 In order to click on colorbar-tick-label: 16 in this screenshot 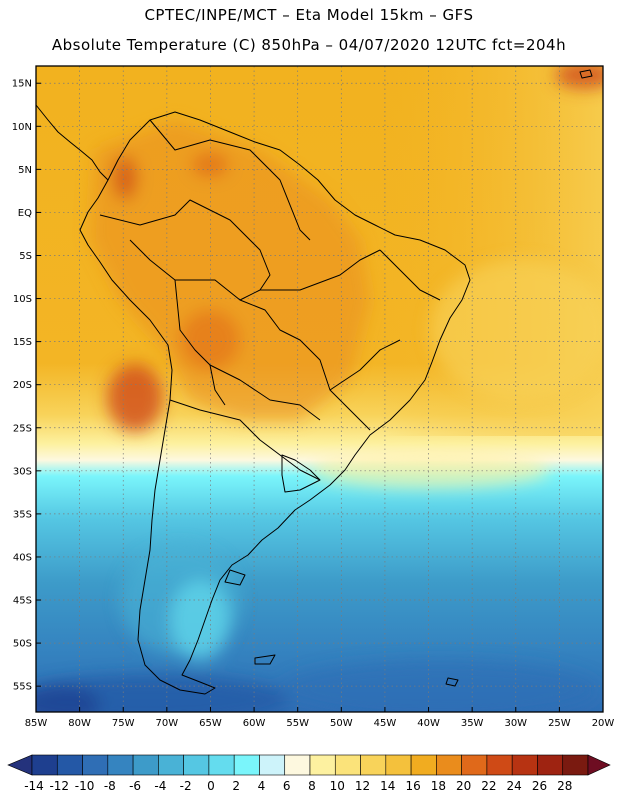, I will do `click(412, 786)`.